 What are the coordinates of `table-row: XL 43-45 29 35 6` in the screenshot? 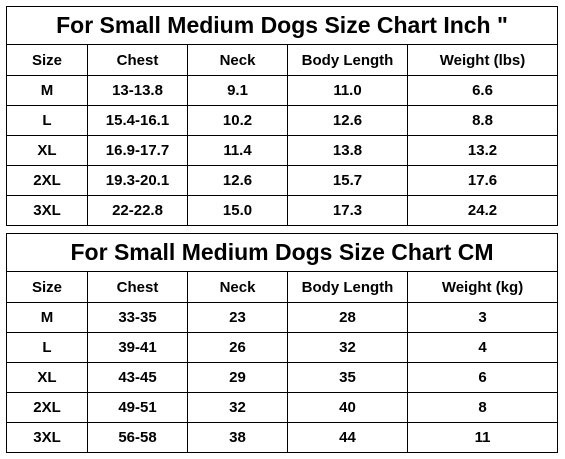 It's located at (282, 377).